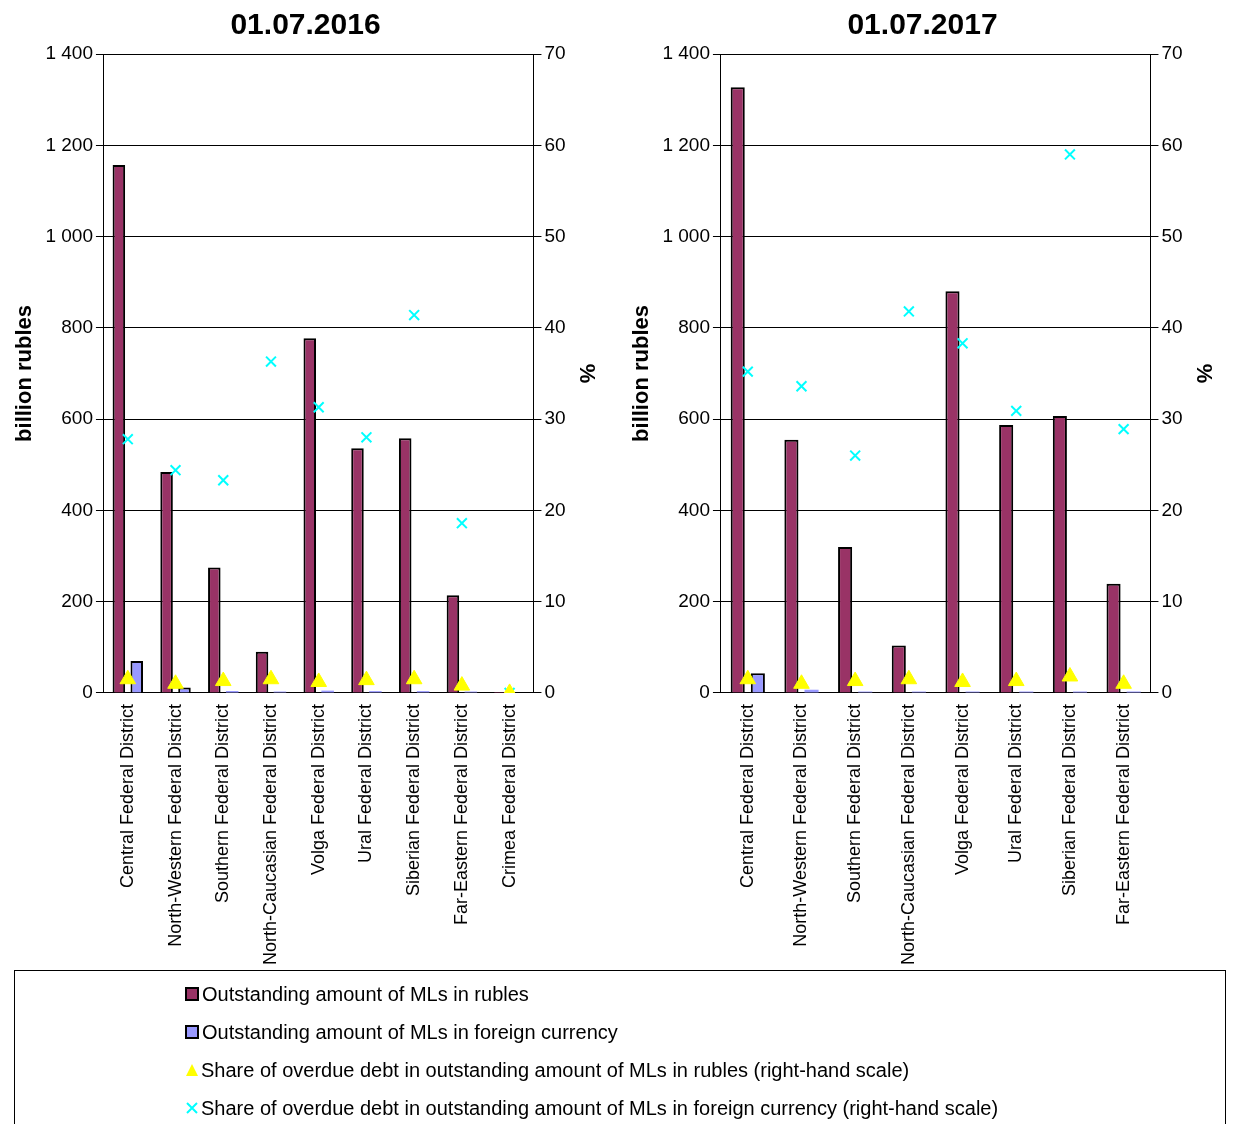 This screenshot has height=1124, width=1238. I want to click on legend-label: Outstanding amount of MLs in rubles, so click(365, 994).